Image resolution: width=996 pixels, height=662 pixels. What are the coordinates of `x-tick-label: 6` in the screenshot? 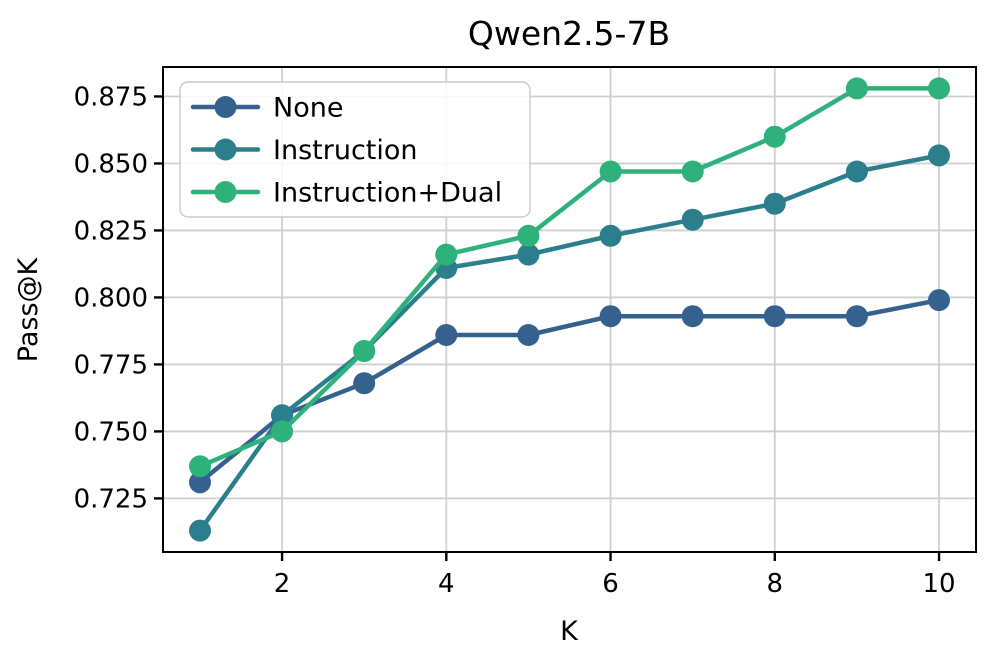 It's located at (610, 584).